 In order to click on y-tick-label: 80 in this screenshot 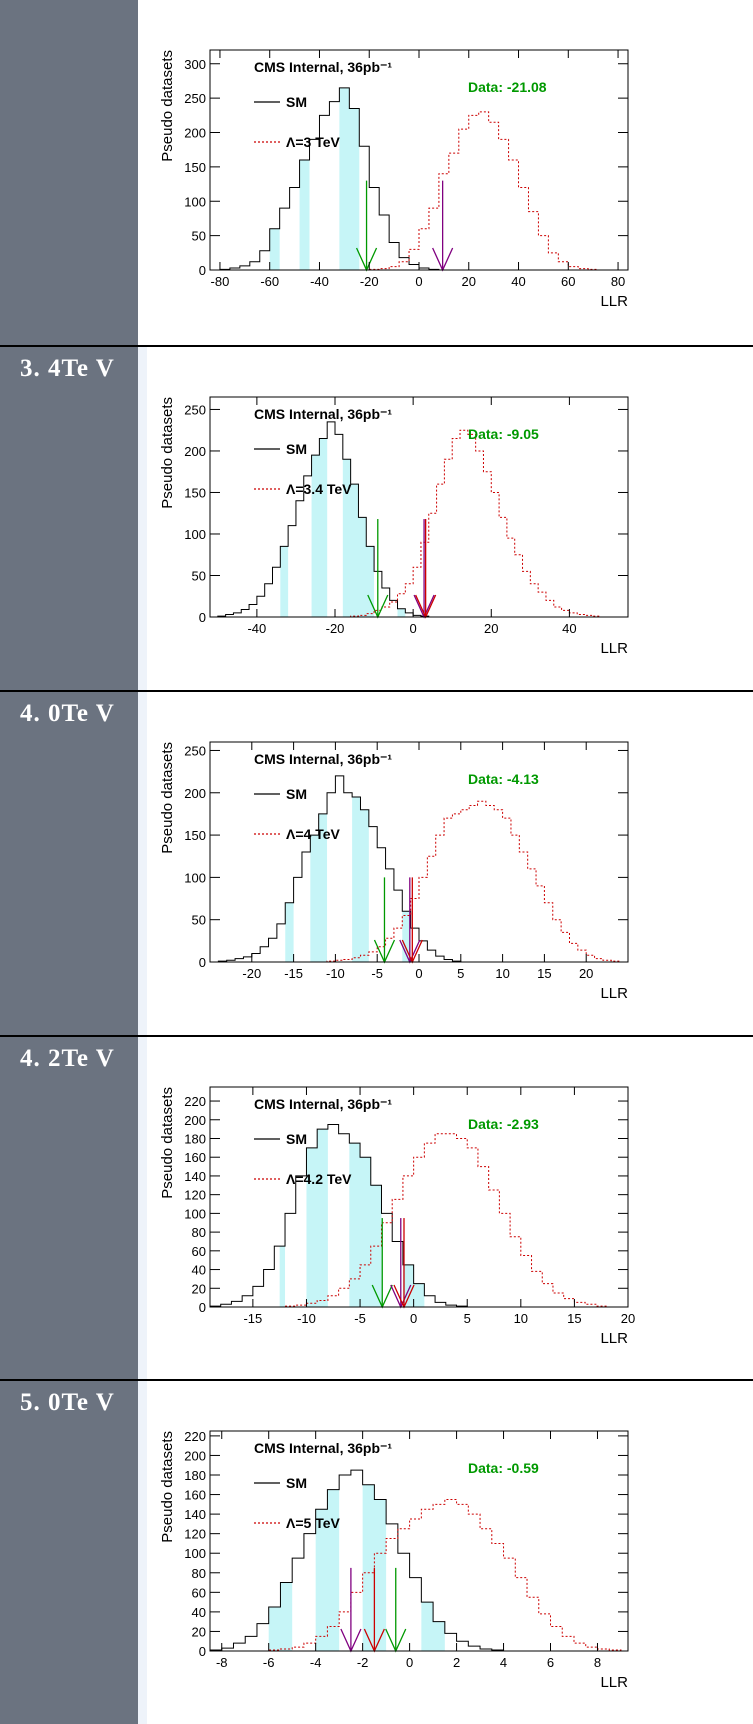, I will do `click(199, 1573)`.